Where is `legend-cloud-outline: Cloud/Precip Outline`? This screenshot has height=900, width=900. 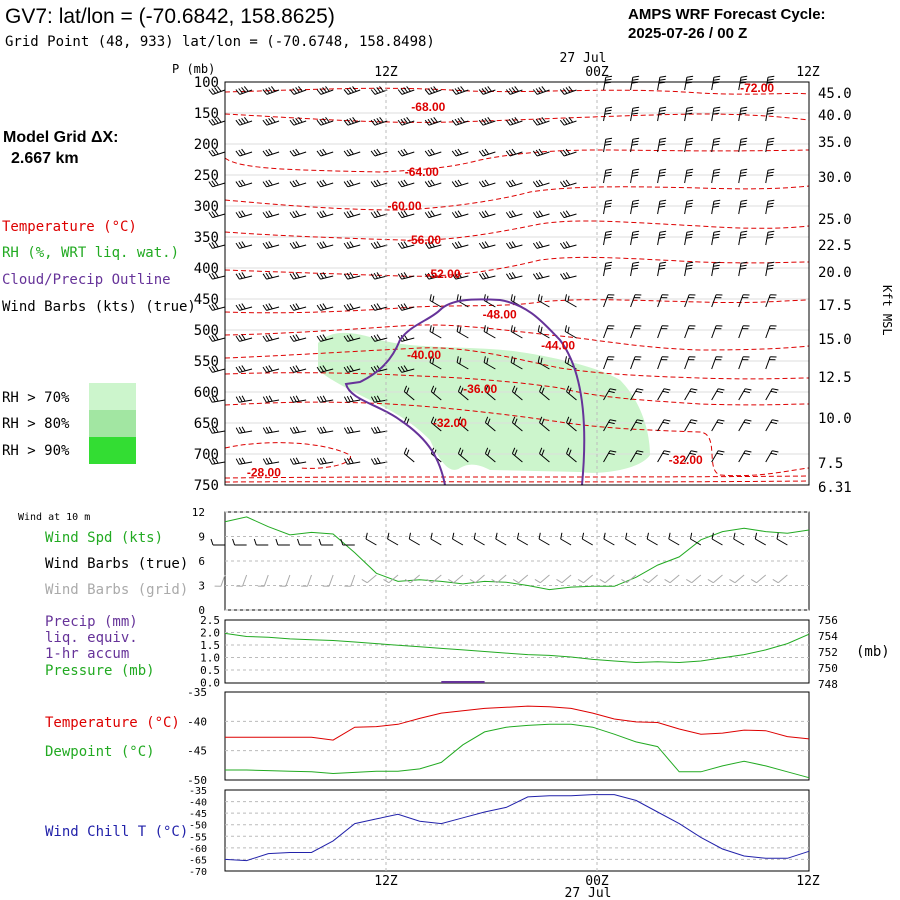
legend-cloud-outline: Cloud/Precip Outline is located at coordinates (86, 280).